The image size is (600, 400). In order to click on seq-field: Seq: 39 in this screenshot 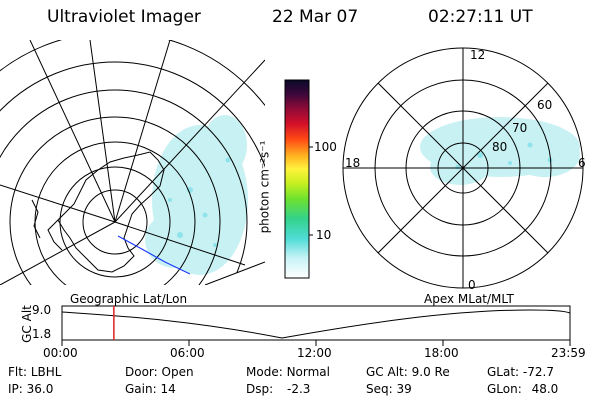, I will do `click(389, 389)`.